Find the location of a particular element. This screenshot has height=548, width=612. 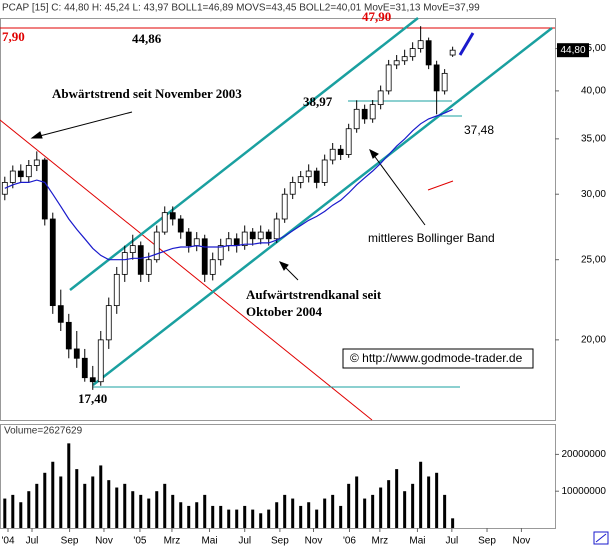

annotation: 47,90 is located at coordinates (376, 16).